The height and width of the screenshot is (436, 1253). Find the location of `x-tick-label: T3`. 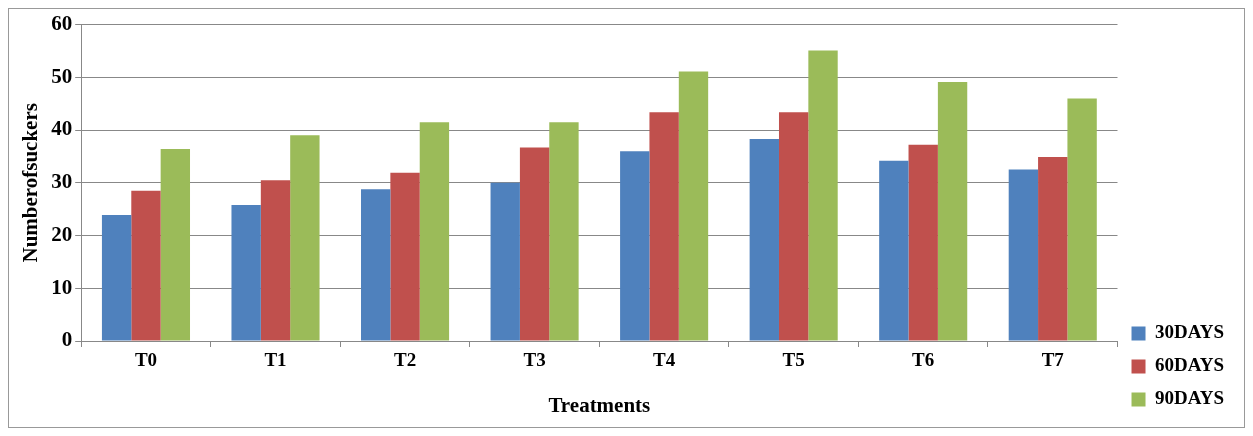

x-tick-label: T3 is located at coordinates (534, 360).